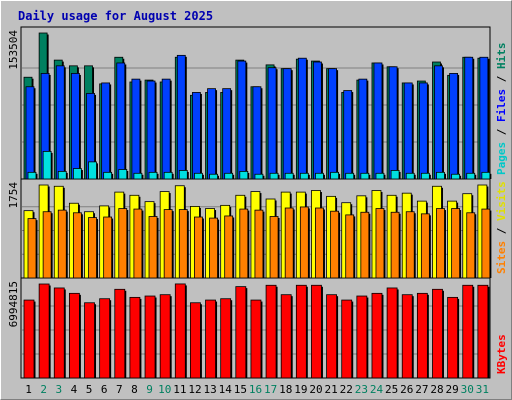 Image resolution: width=512 pixels, height=400 pixels. Describe the element at coordinates (134, 389) in the screenshot. I see `day-label: 8` at that location.